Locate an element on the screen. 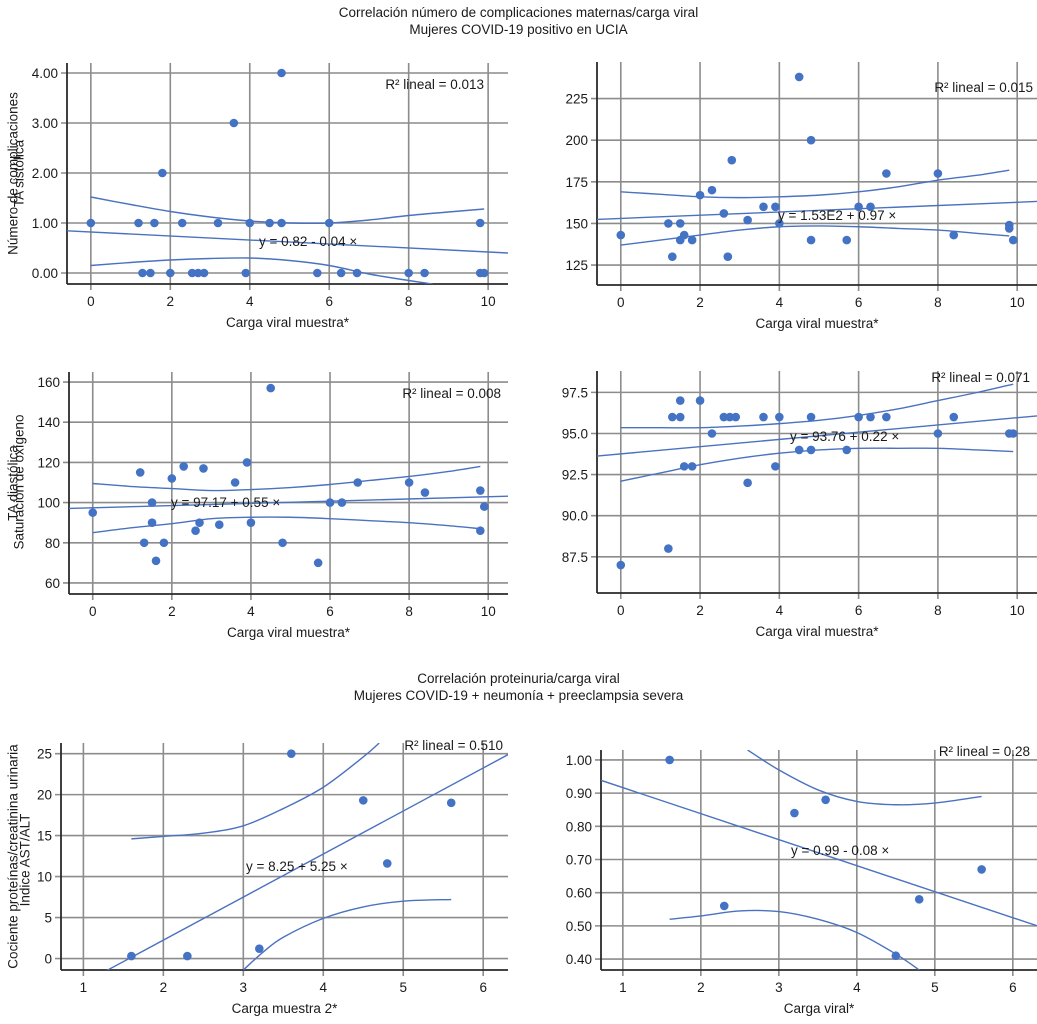 Image resolution: width=1037 pixels, height=1024 pixels. y-tick-label: 0.70 is located at coordinates (579, 860).